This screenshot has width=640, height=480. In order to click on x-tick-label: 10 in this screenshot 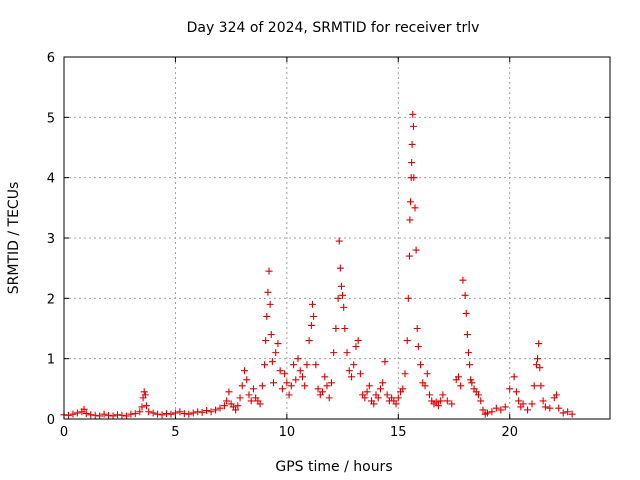, I will do `click(287, 432)`.